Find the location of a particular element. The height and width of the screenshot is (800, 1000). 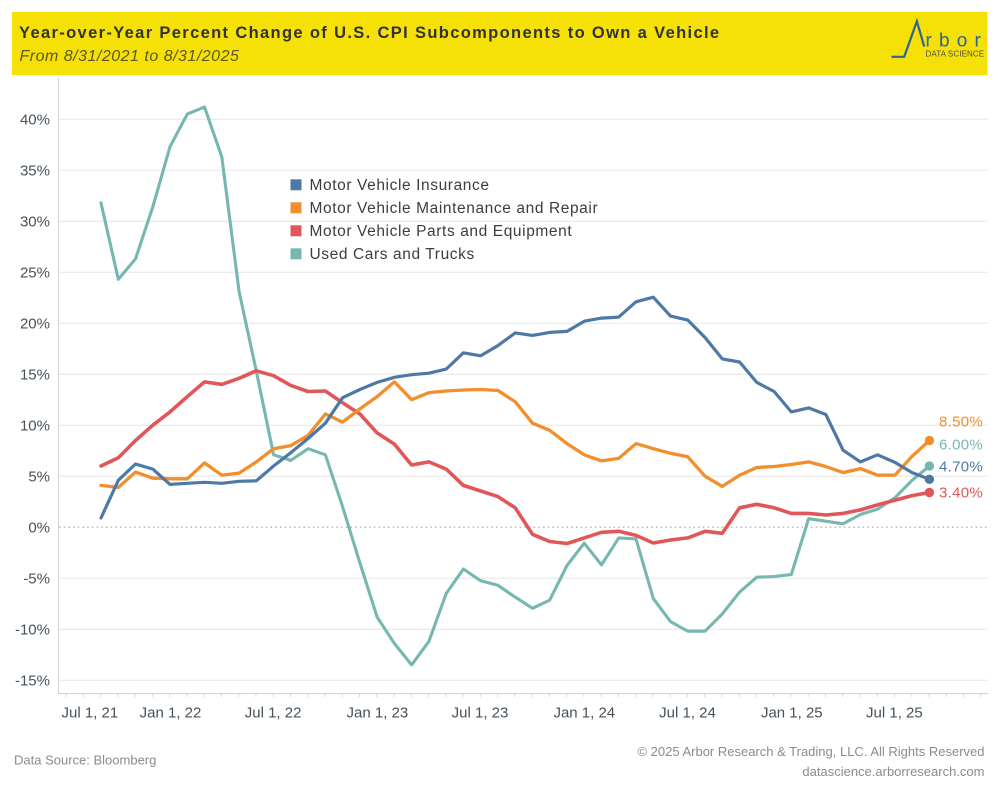

svg-text: 30% is located at coordinates (35, 222).